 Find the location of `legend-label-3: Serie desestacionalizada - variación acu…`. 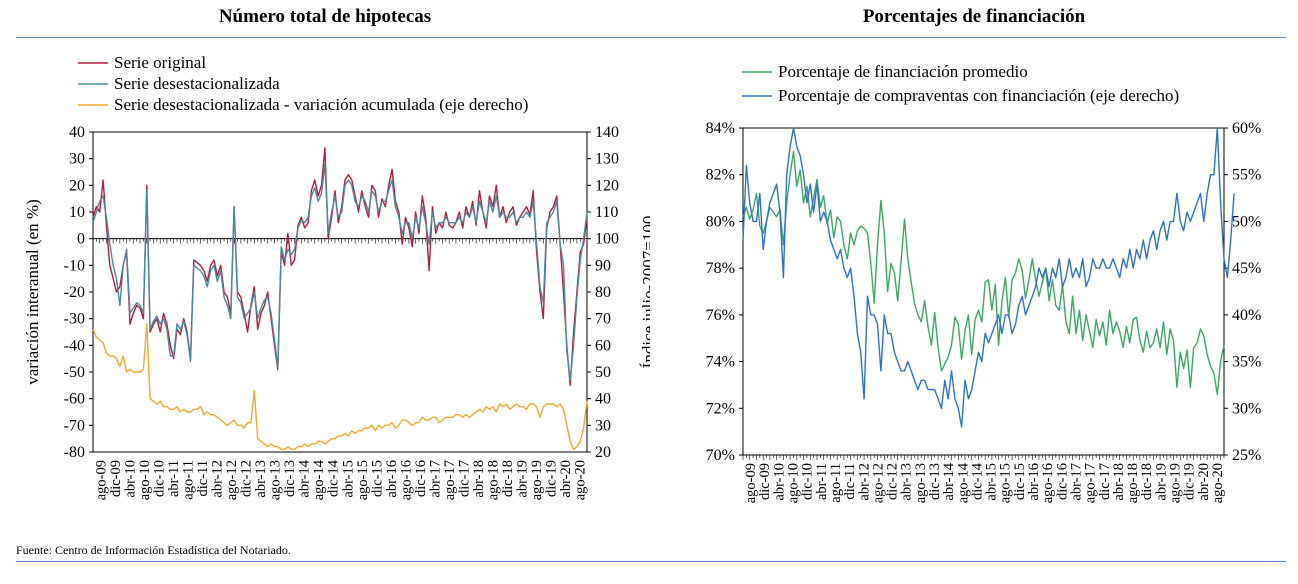

legend-label-3: Serie desestacionalizada - variación acu… is located at coordinates (321, 104).